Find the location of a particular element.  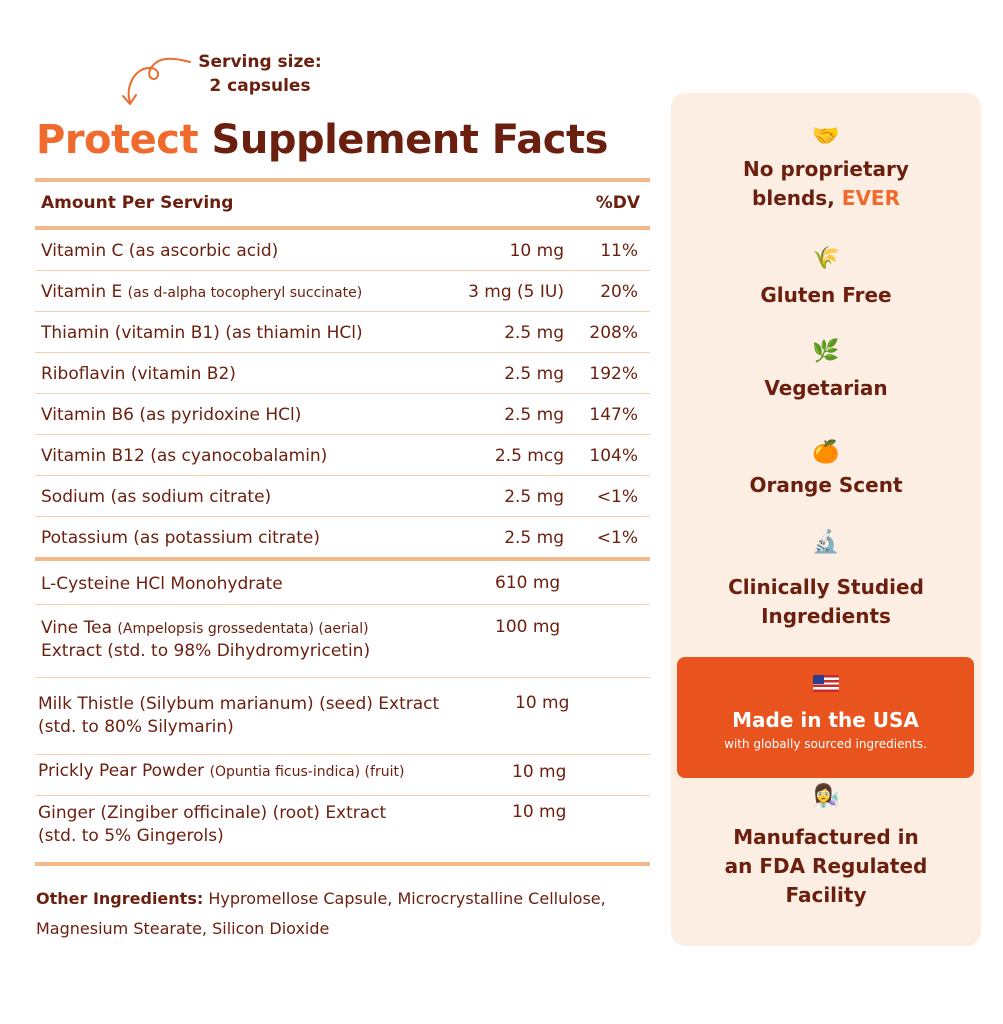

table-row: L-Cysteine HCl Monohydrate 610 mg is located at coordinates (342, 582).